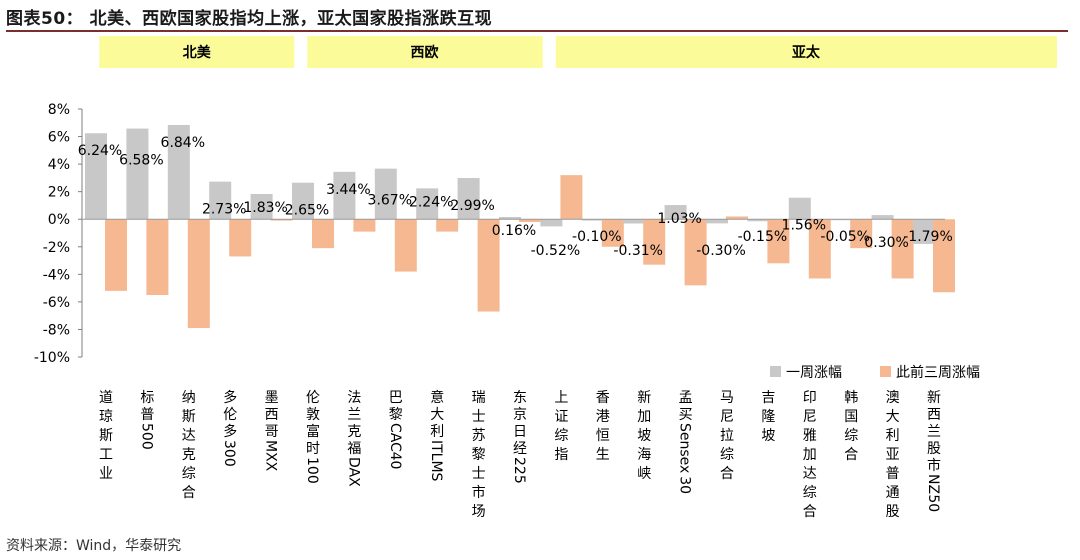 The width and height of the screenshot is (1080, 560). I want to click on source-note: 资料来源：Wind，华泰研究, so click(94, 546).